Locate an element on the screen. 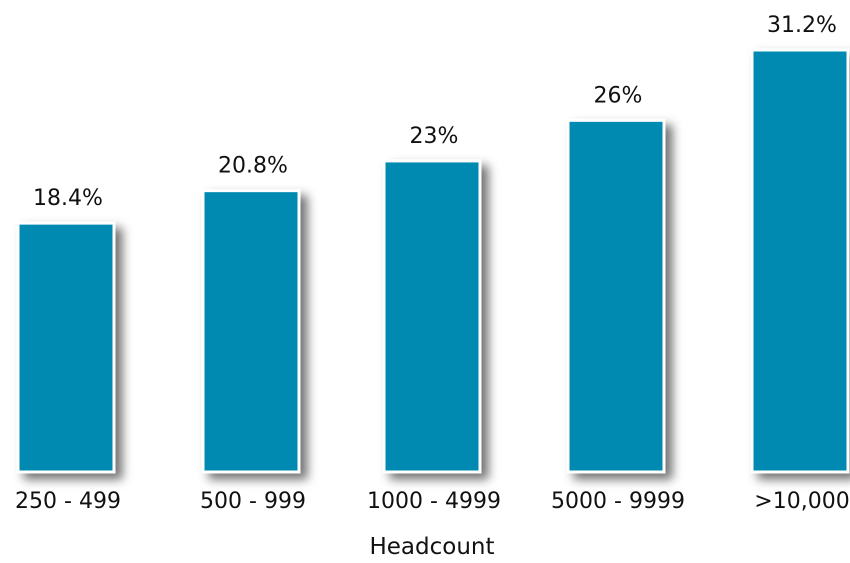 The height and width of the screenshot is (563, 850). value-label-0: 18.4% is located at coordinates (68, 198).